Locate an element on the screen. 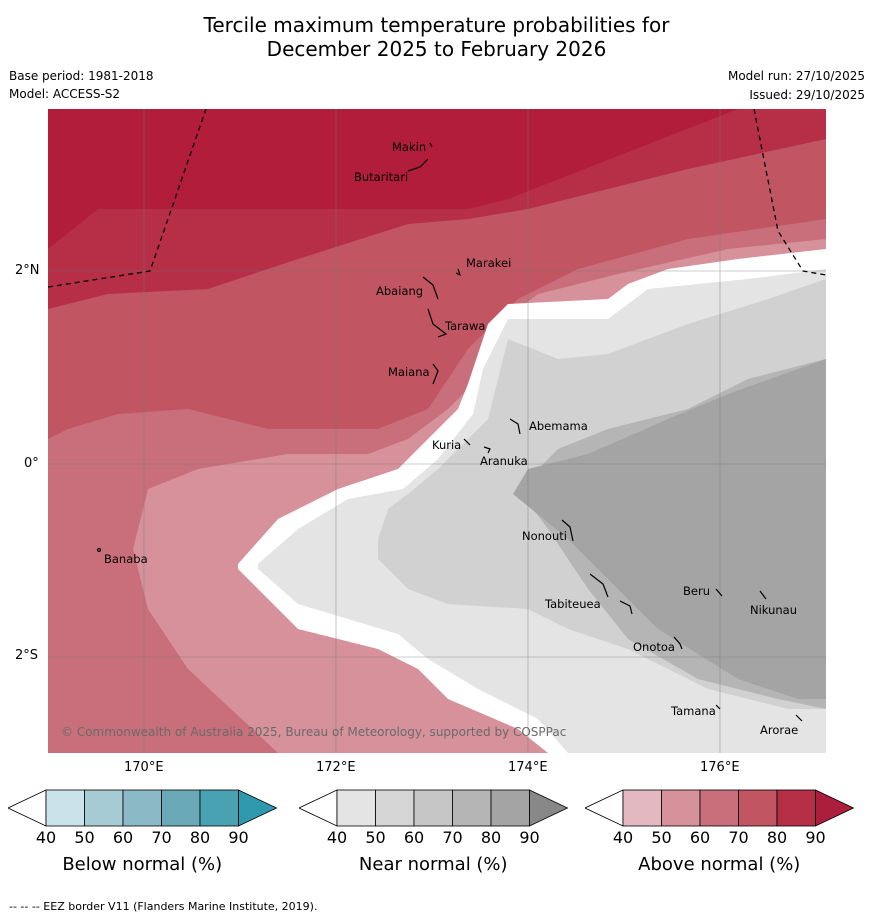  colorbar-title: Above normal (%) is located at coordinates (719, 864).